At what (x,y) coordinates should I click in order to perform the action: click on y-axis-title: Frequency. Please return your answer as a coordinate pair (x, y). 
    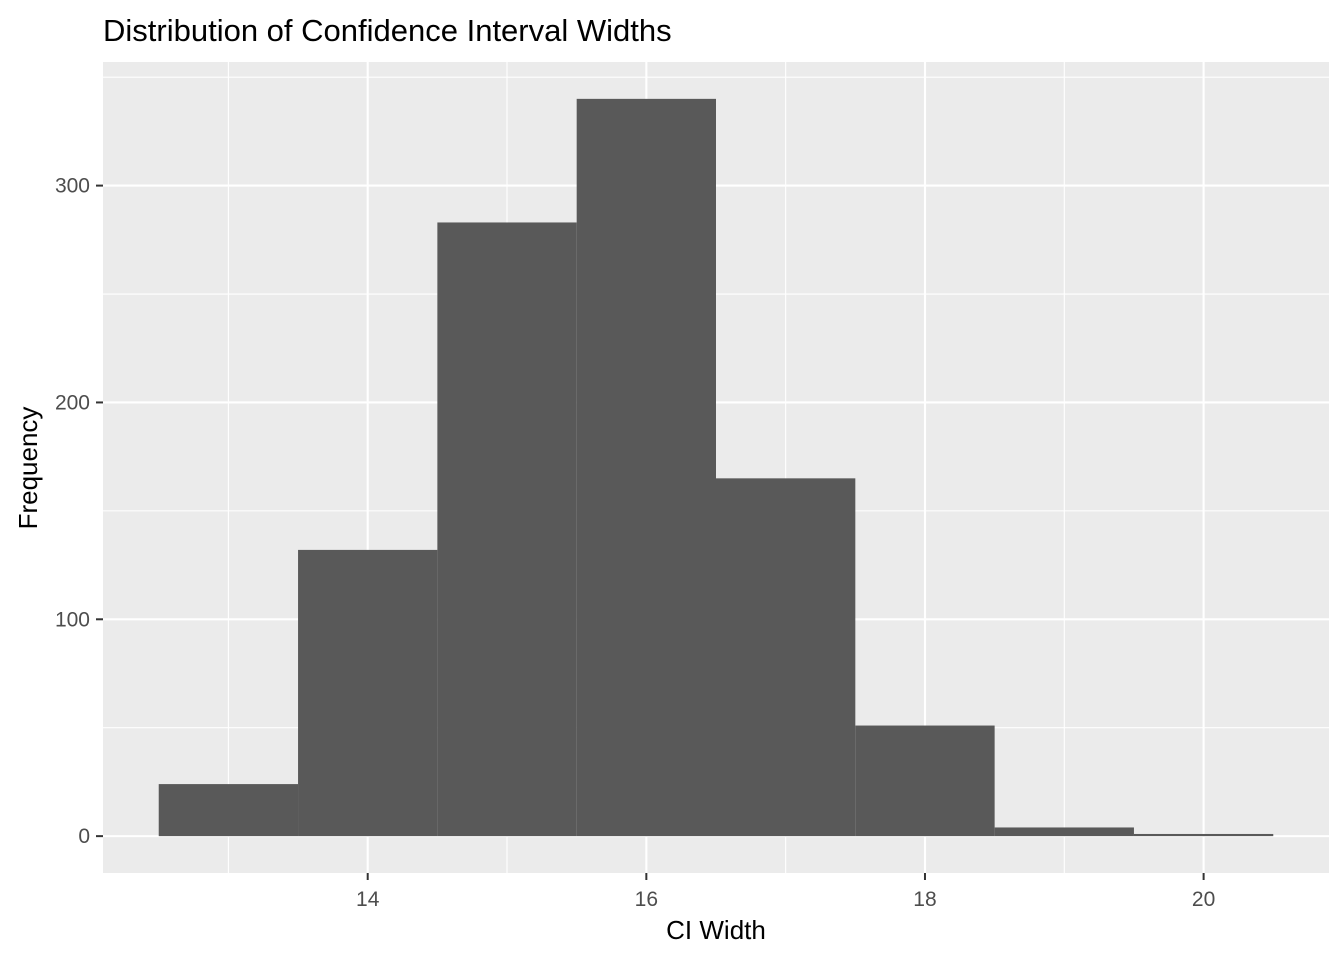
    Looking at the image, I should click on (28, 468).